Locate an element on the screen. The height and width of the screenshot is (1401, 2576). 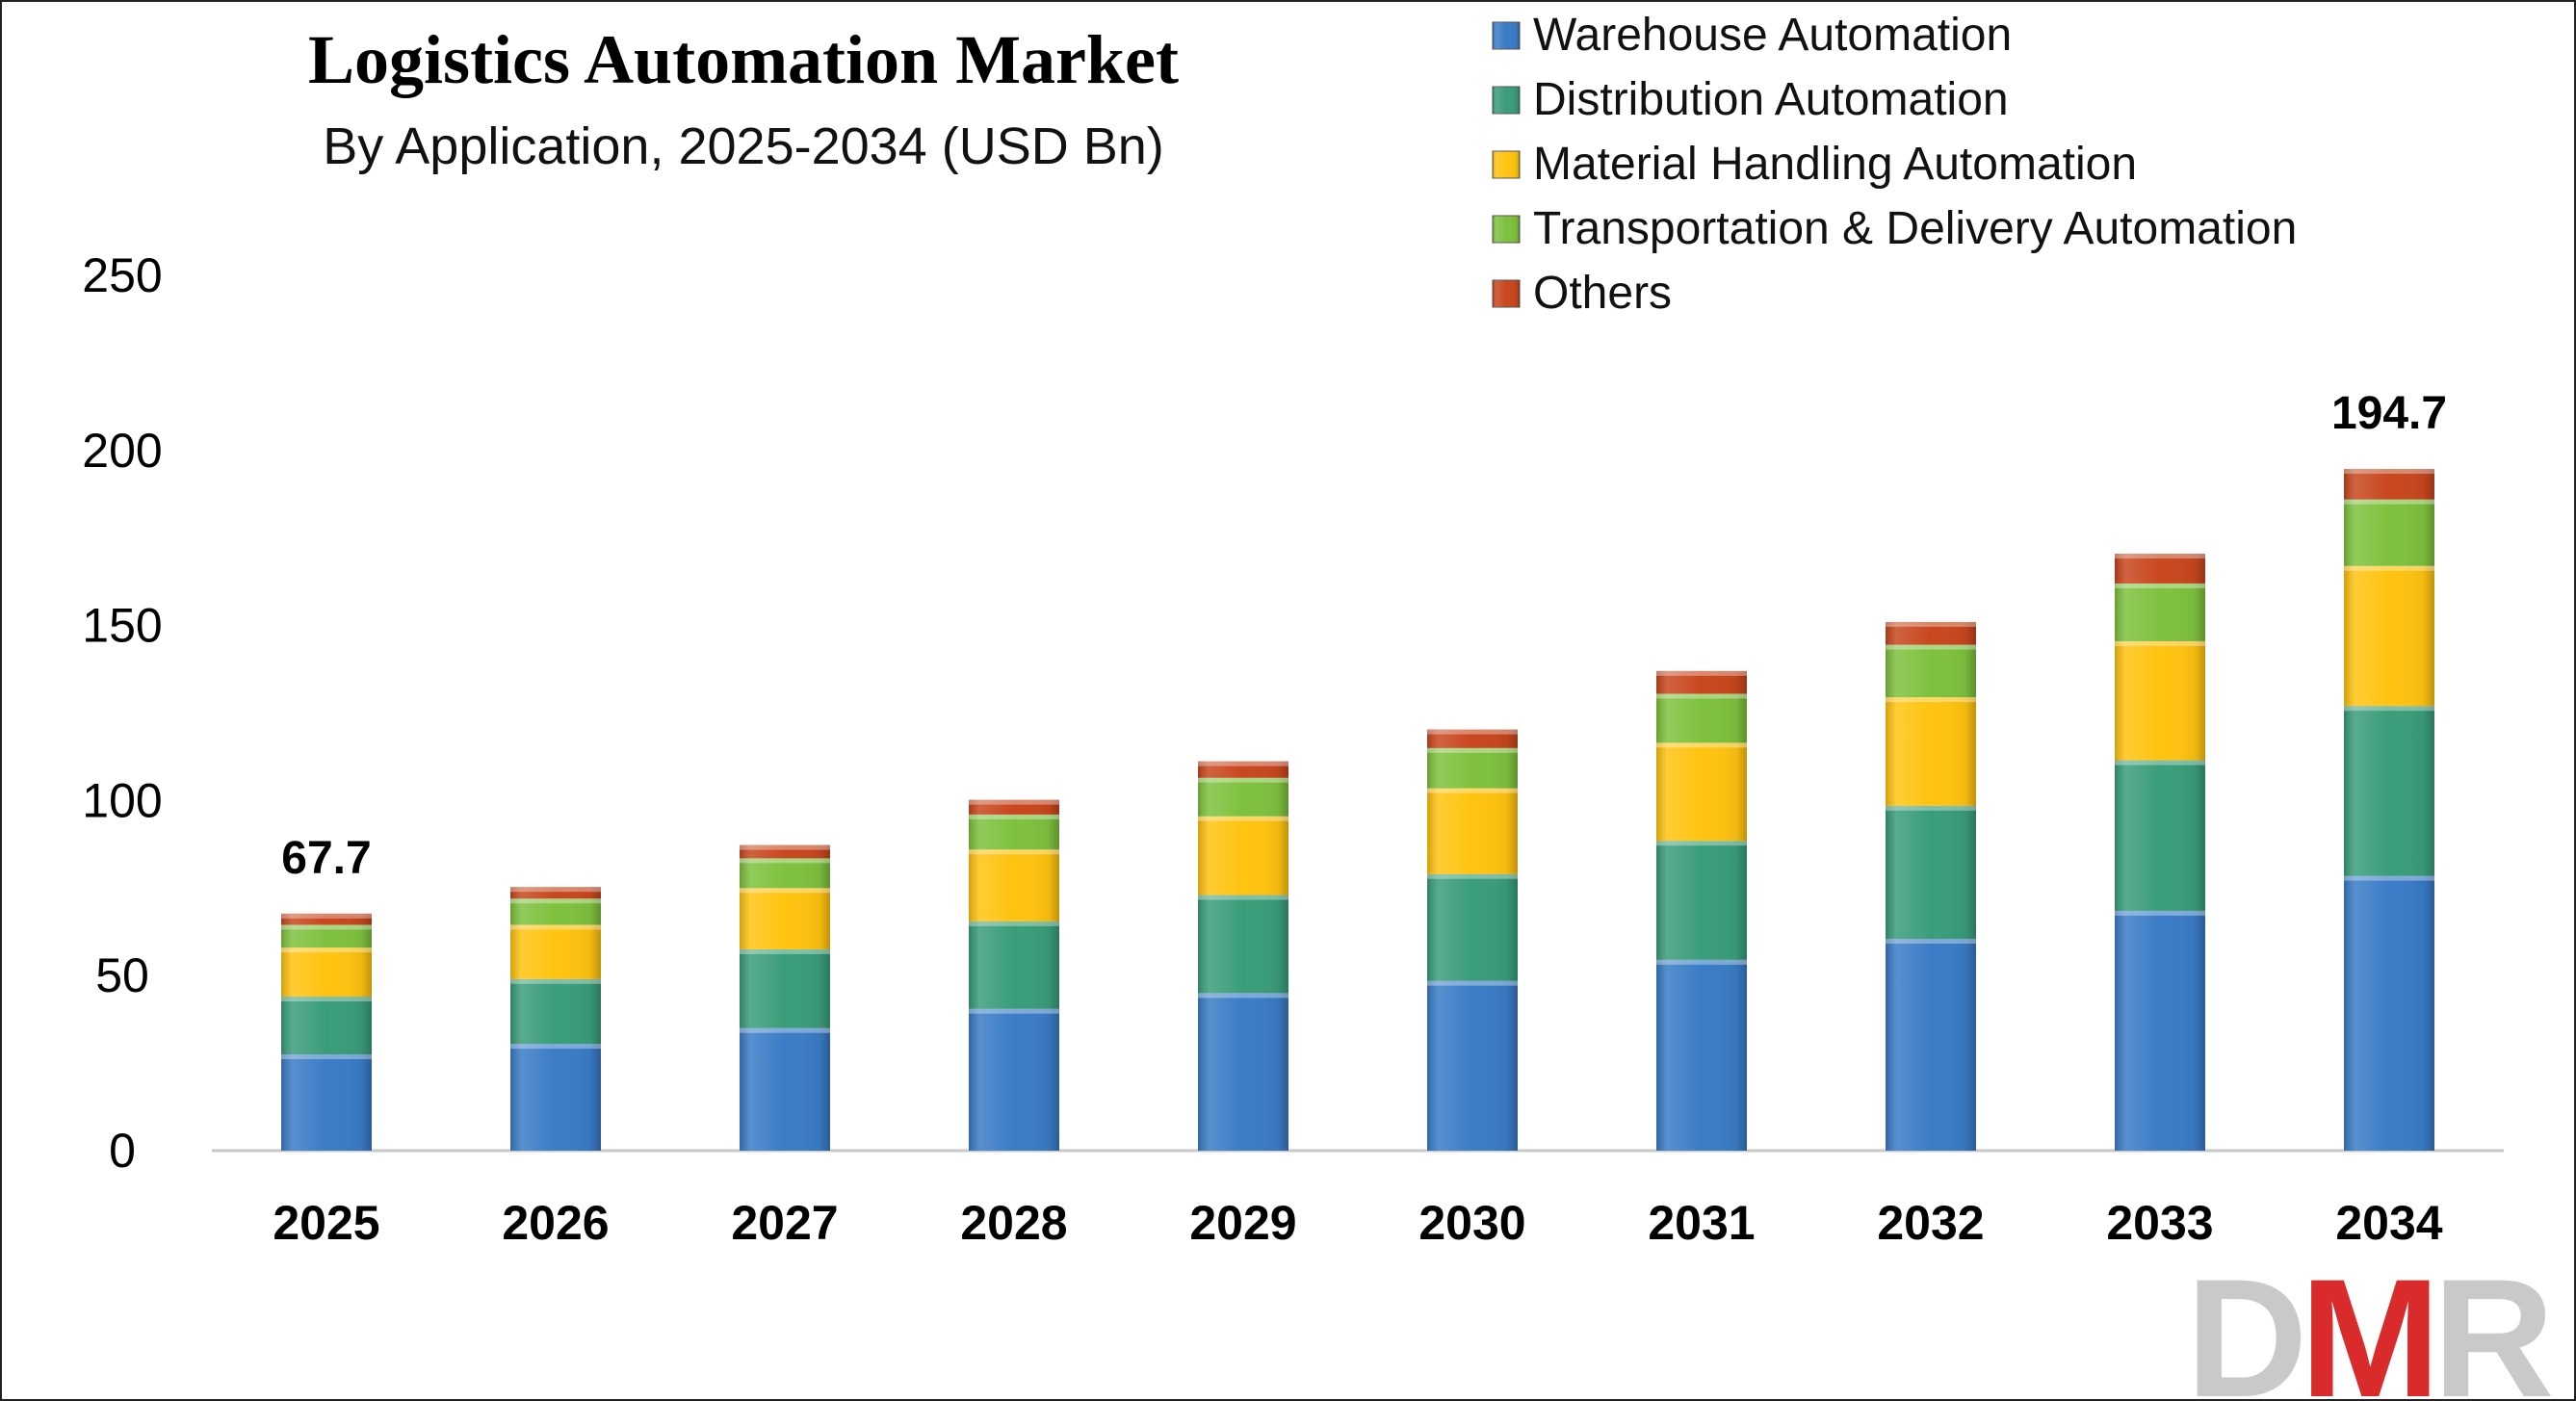
legend-label: Others is located at coordinates (1602, 294).